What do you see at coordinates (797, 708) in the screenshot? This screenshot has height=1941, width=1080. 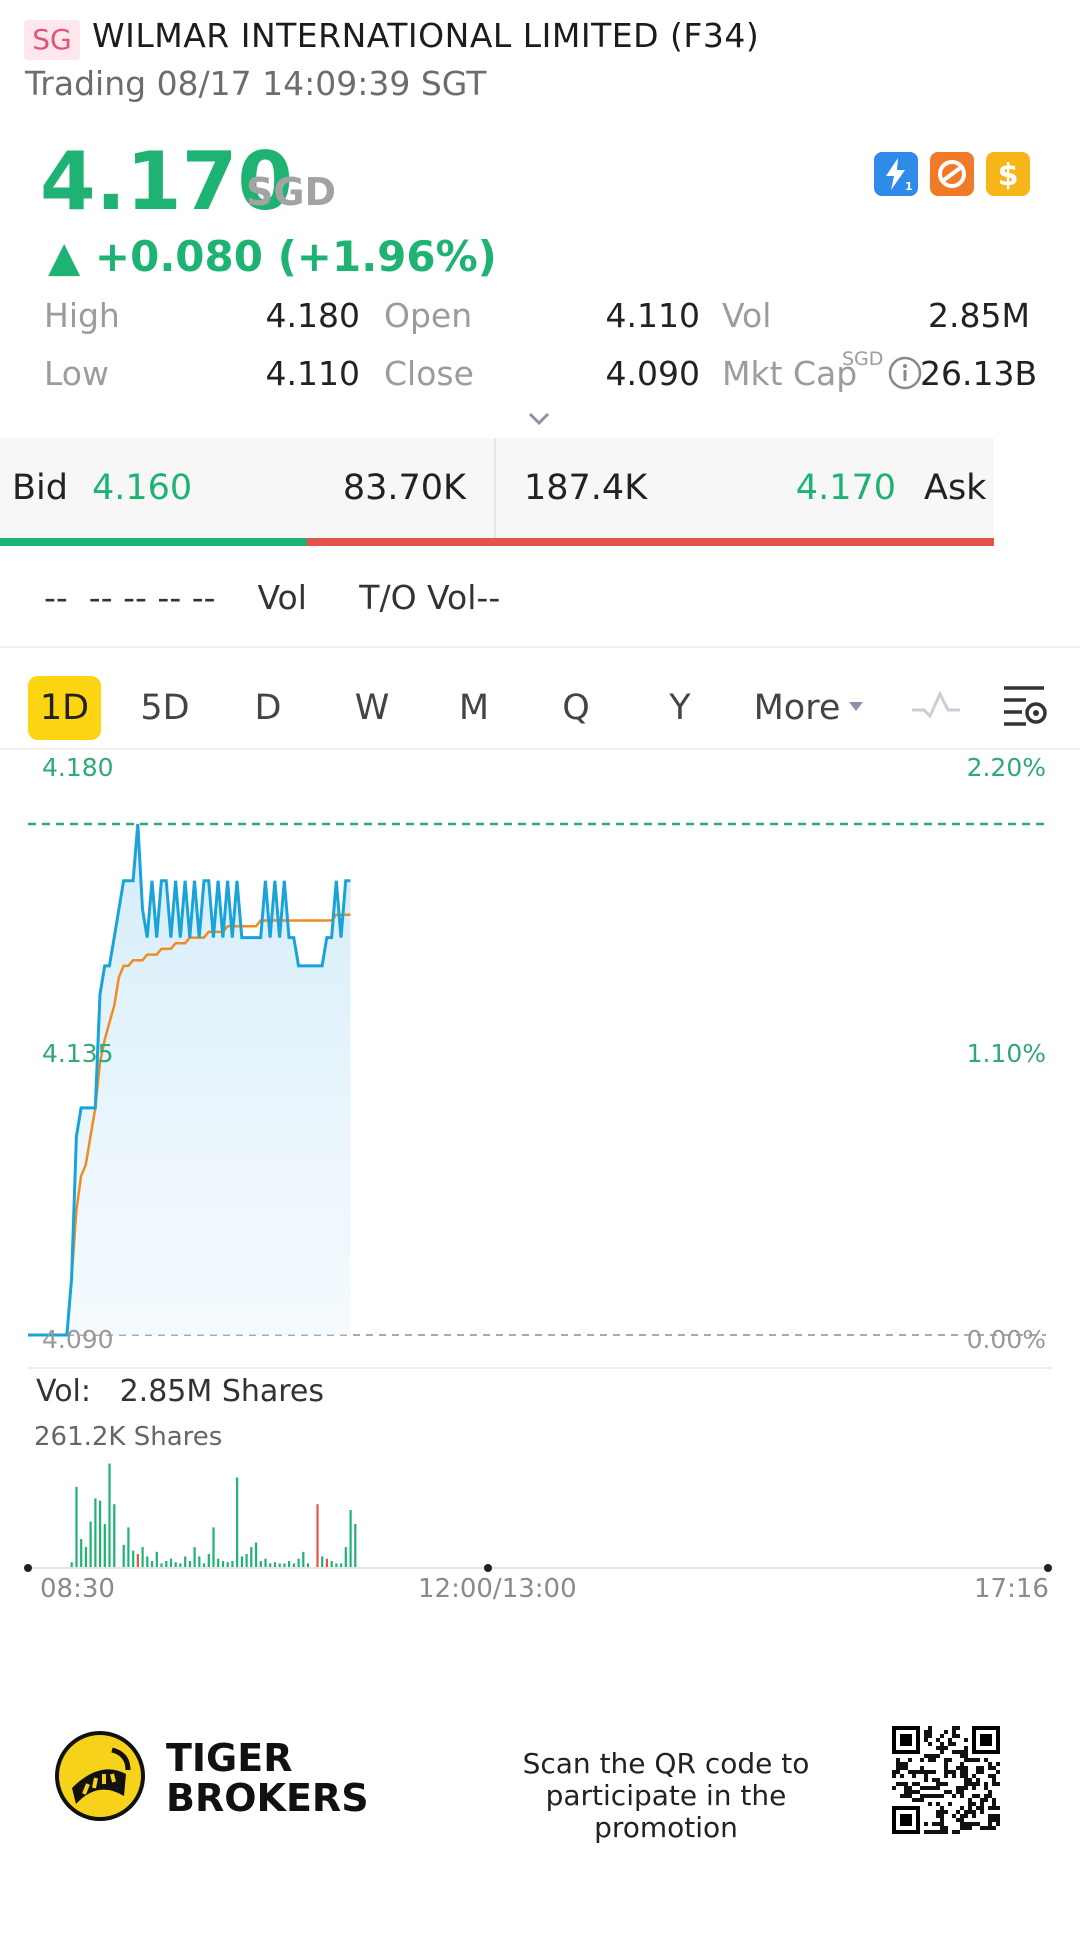 I see `tab-more: More` at bounding box center [797, 708].